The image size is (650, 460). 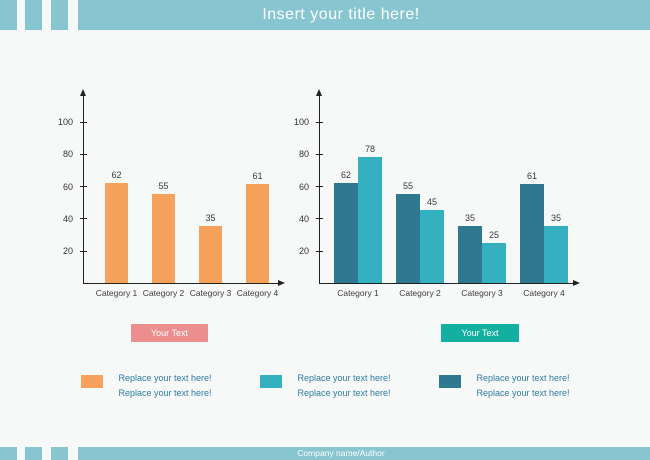 I want to click on bar-value-label: 25, so click(x=493, y=234).